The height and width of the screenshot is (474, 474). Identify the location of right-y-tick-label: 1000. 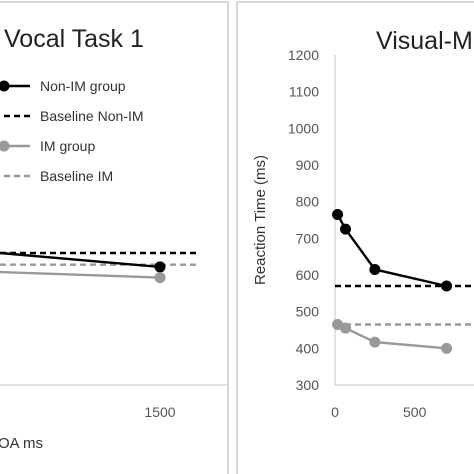
(303, 128).